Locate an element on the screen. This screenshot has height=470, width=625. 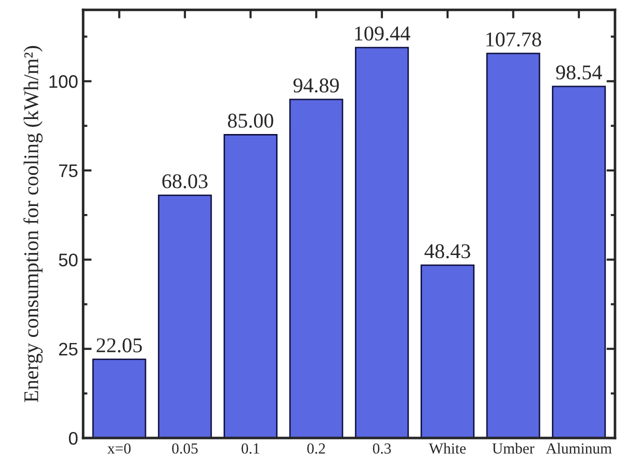
x-tick-label: 0.05 is located at coordinates (185, 448).